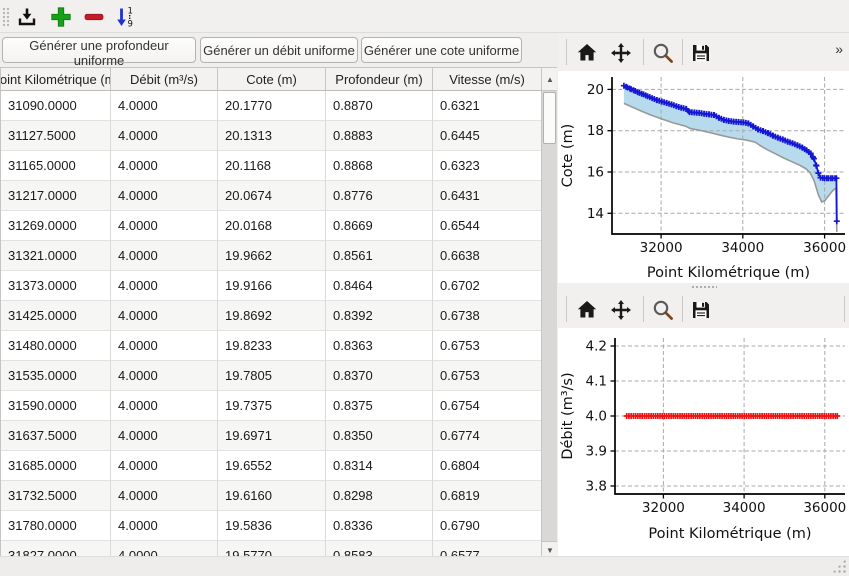 This screenshot has height=576, width=849. What do you see at coordinates (56, 256) in the screenshot?
I see `table-cell: 31321.0000` at bounding box center [56, 256].